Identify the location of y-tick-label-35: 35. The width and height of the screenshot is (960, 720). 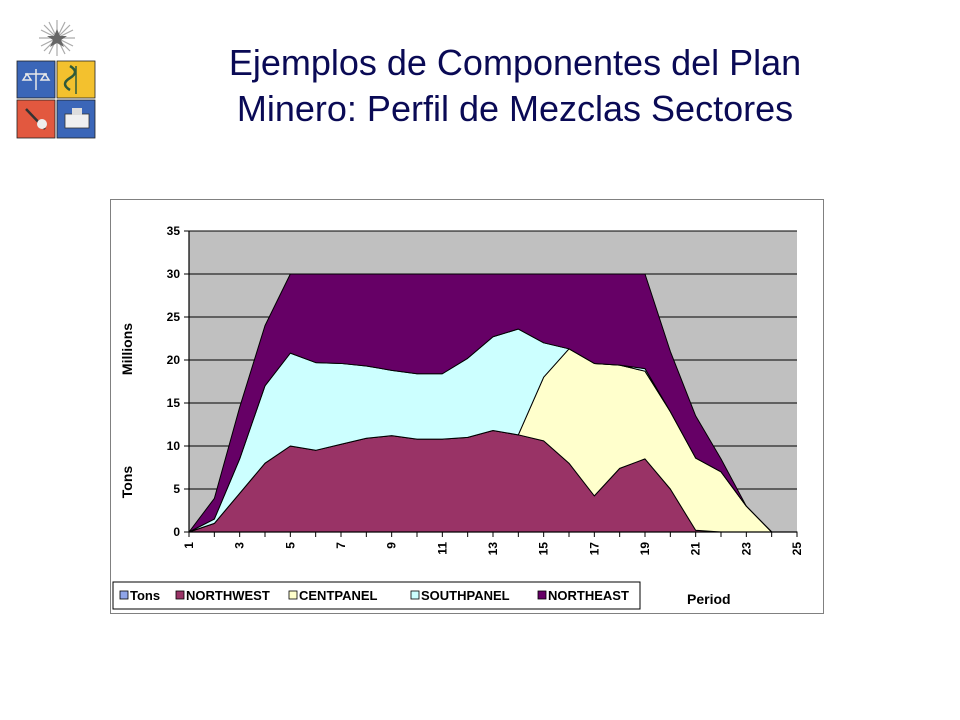
(174, 231).